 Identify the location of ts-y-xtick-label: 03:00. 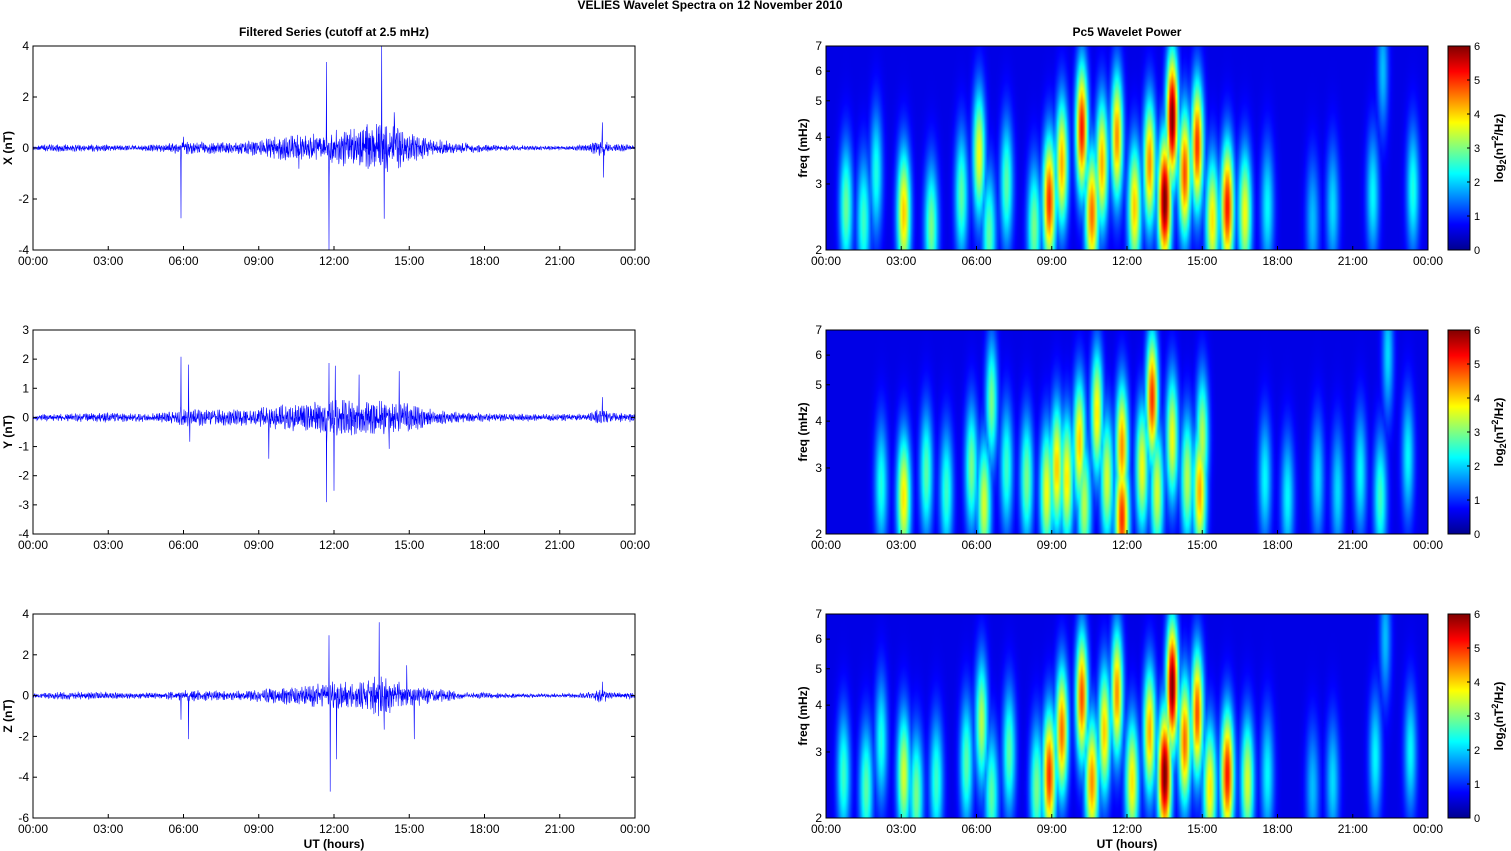
(108, 545).